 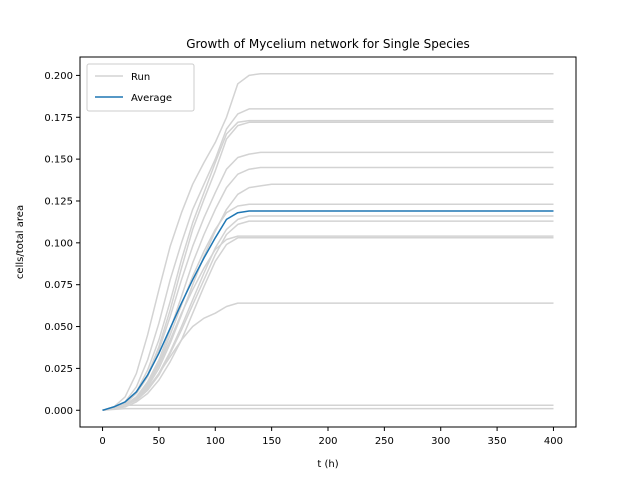 I want to click on y-tick-label: 0.050, so click(x=58, y=327).